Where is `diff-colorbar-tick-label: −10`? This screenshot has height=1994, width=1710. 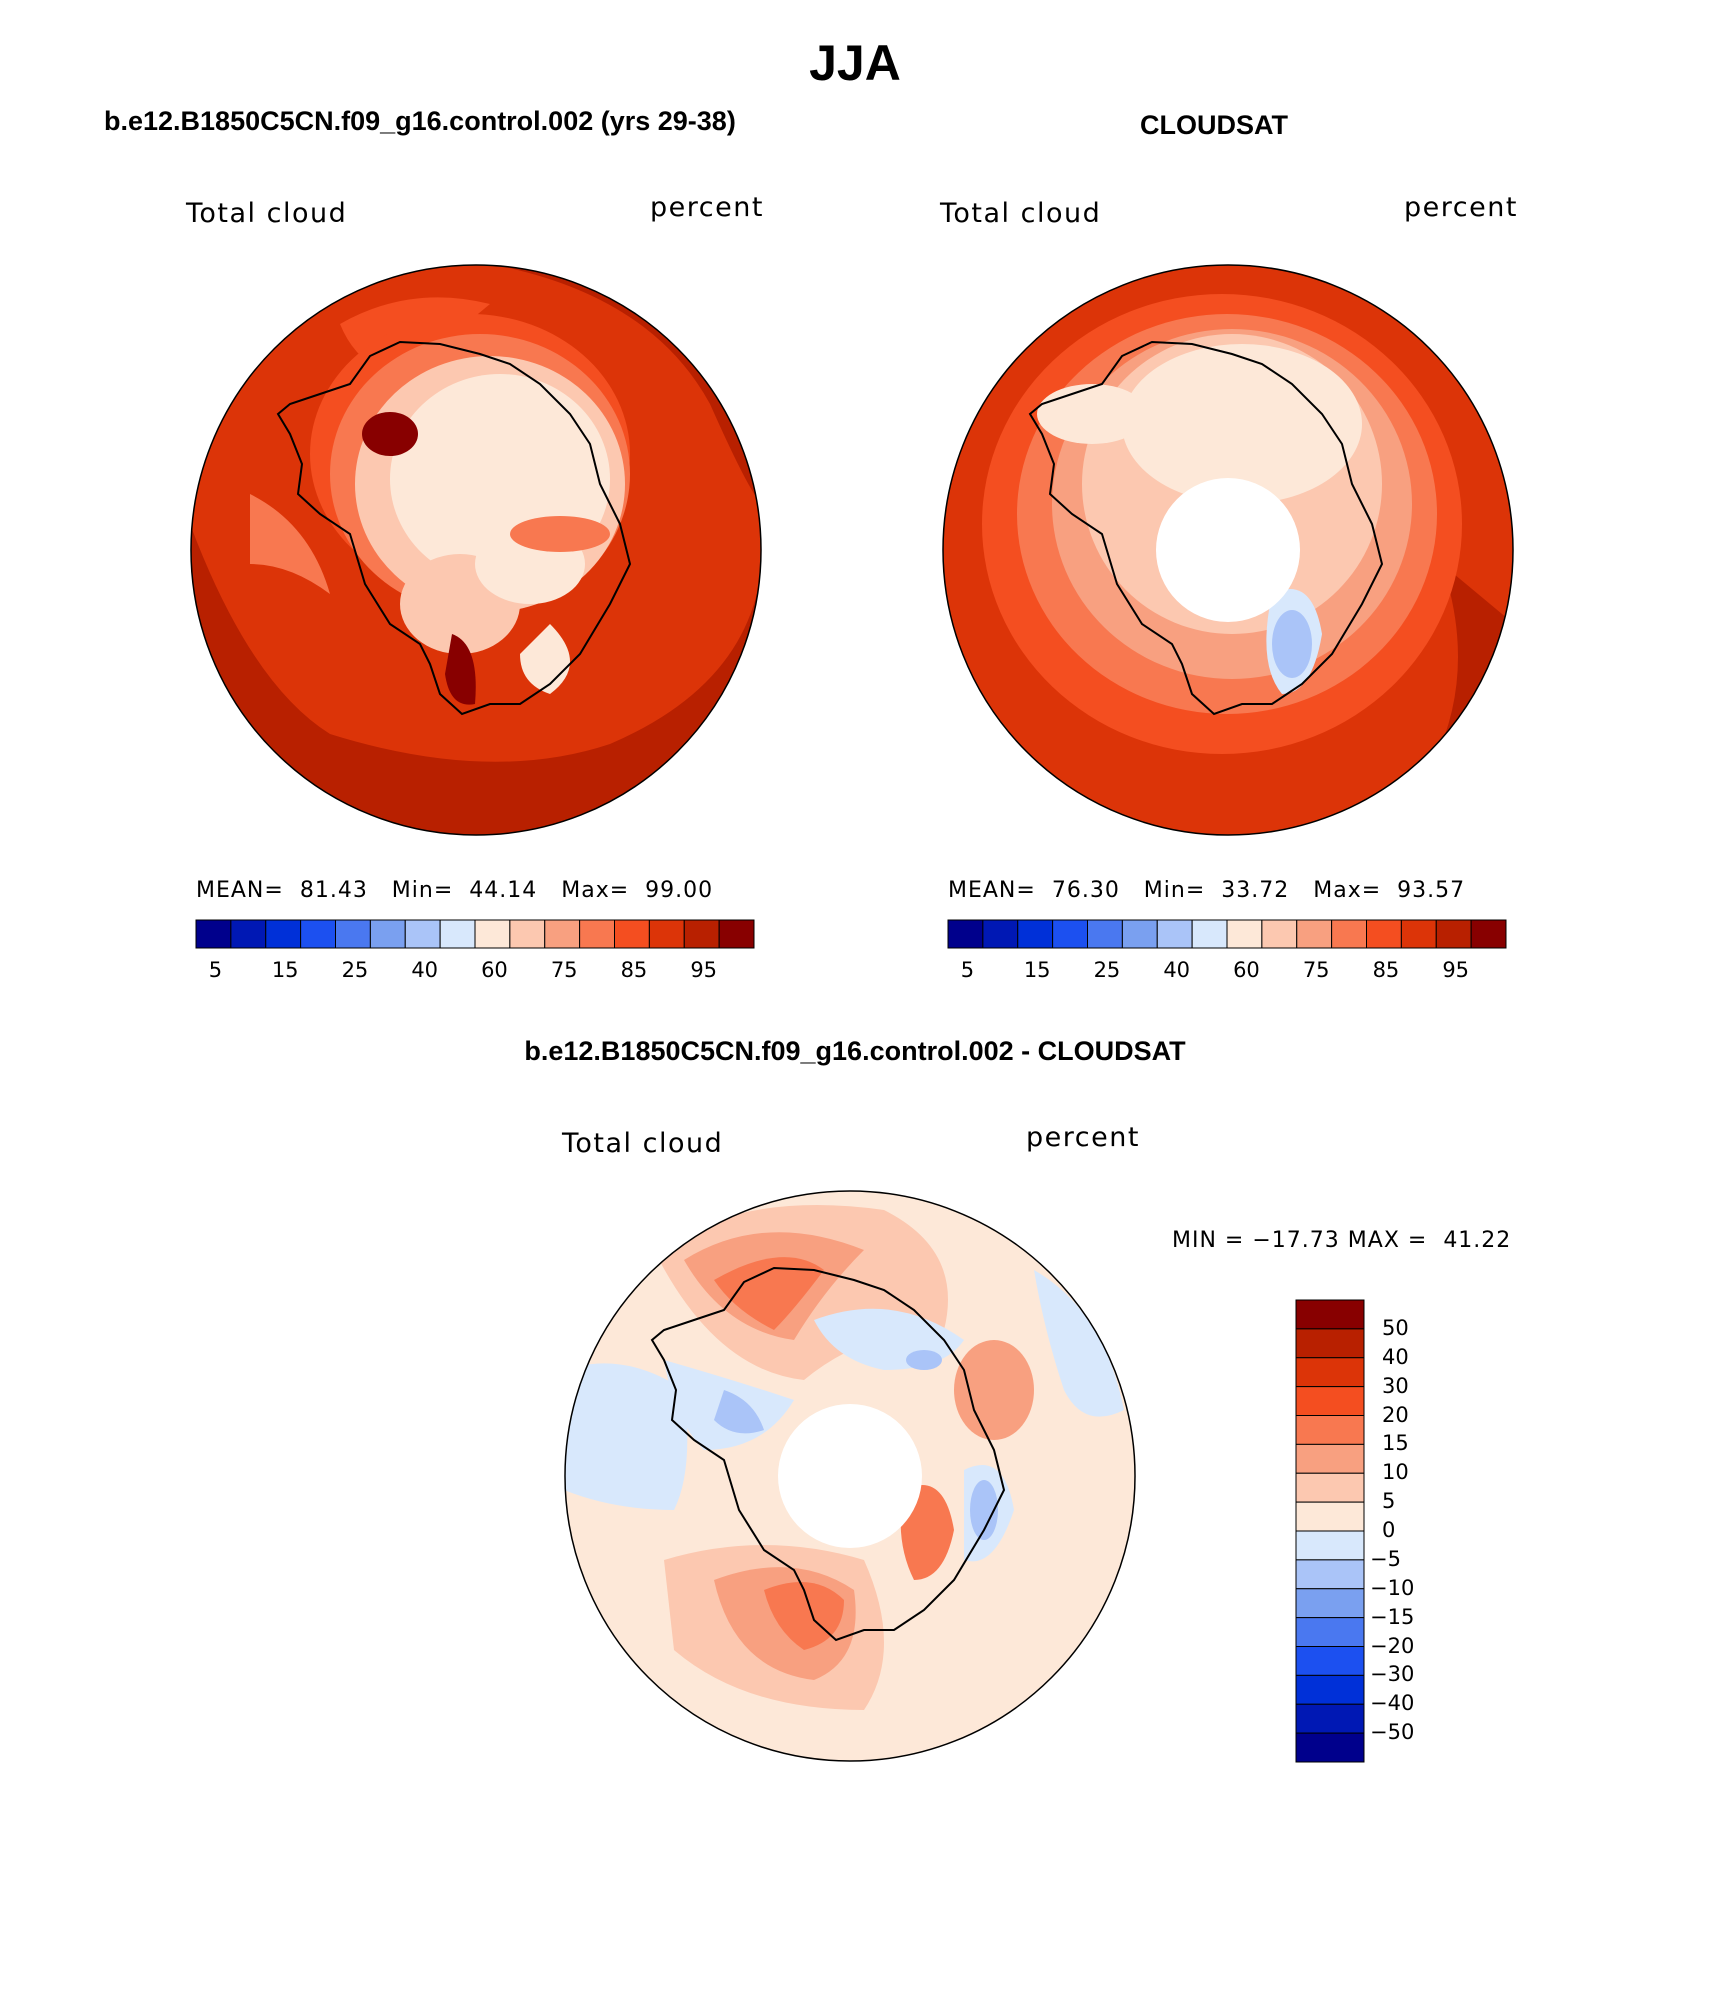 diff-colorbar-tick-label: −10 is located at coordinates (1392, 1587).